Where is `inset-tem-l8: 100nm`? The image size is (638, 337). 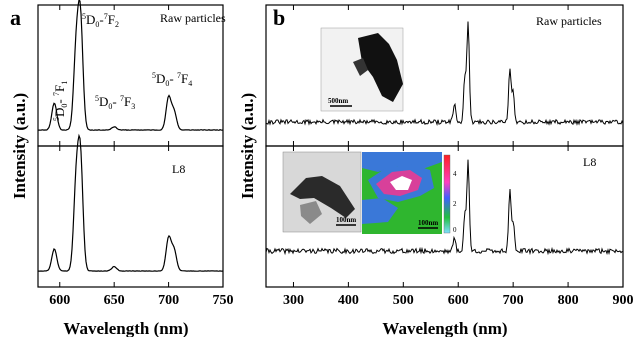 inset-tem-l8: 100nm is located at coordinates (322, 192).